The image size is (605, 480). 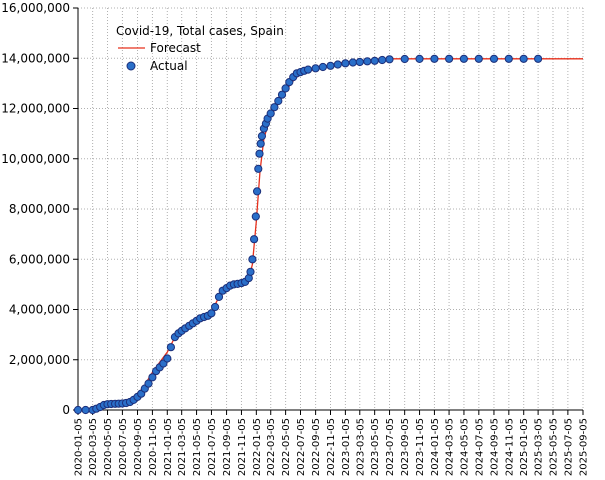 I want to click on x-tick-label: 2023-09-05, so click(x=405, y=447).